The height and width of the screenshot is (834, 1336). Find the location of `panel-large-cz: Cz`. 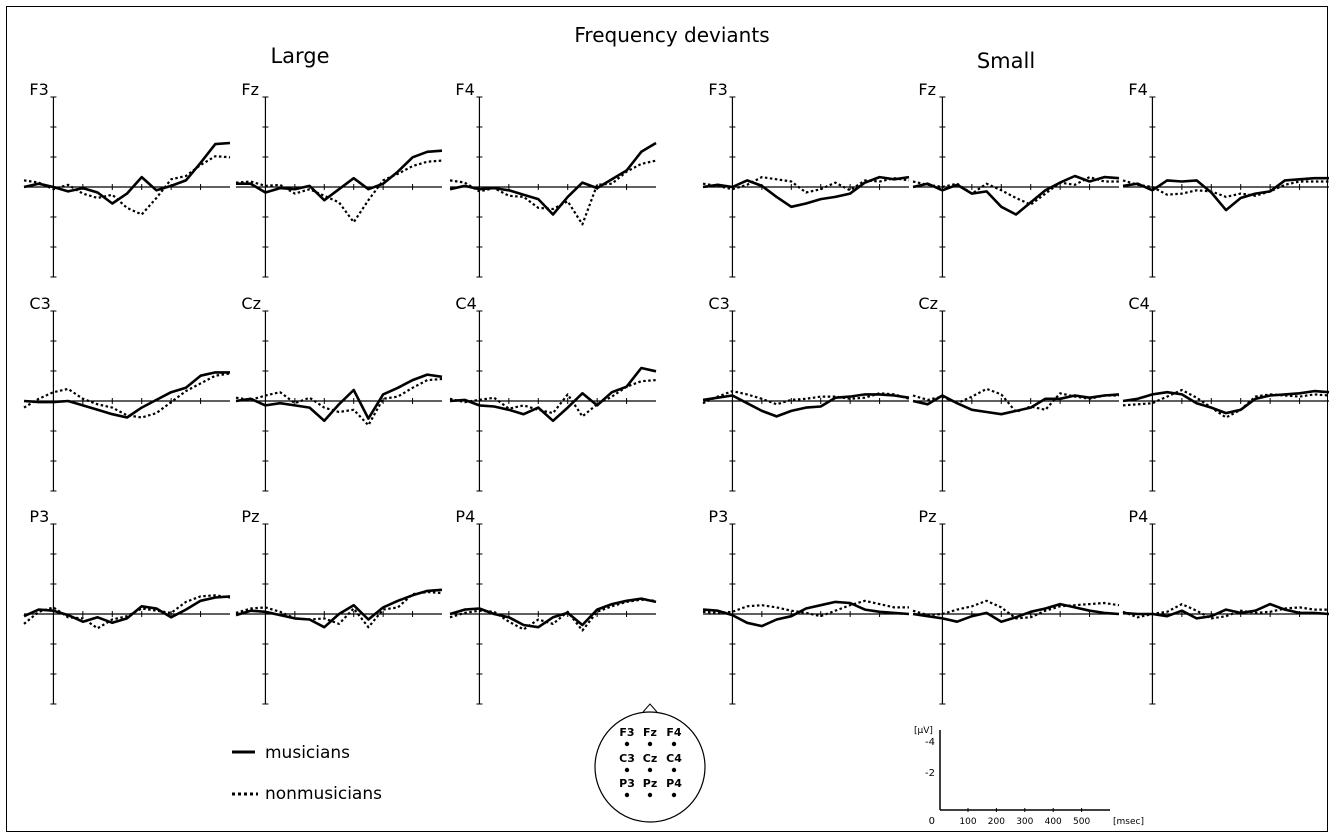

panel-large-cz: Cz is located at coordinates (339, 393).